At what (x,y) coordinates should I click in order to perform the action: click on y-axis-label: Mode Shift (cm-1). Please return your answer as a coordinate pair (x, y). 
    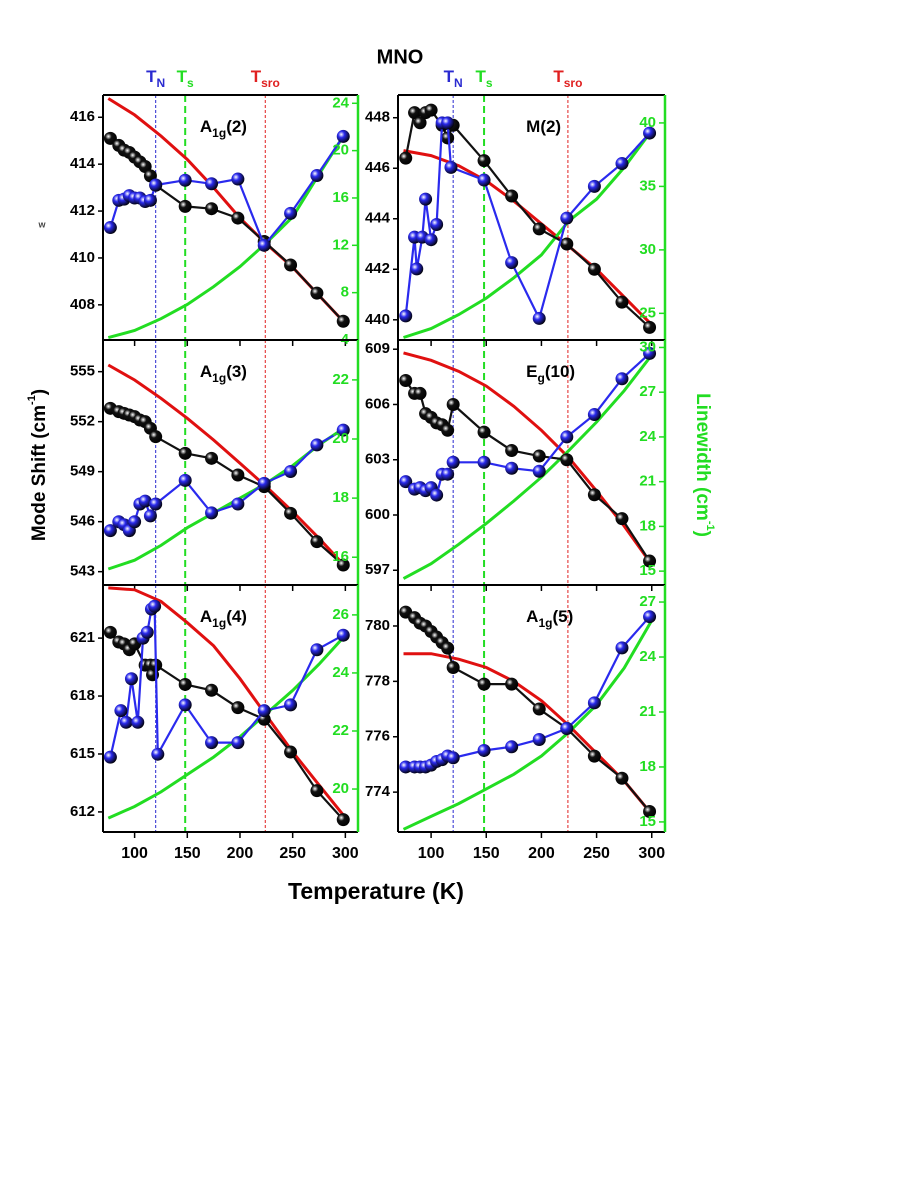
    Looking at the image, I should click on (38, 465).